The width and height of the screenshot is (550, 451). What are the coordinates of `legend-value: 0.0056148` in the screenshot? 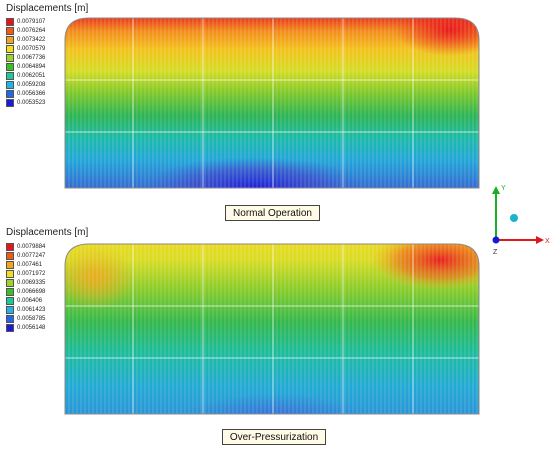 It's located at (31, 328).